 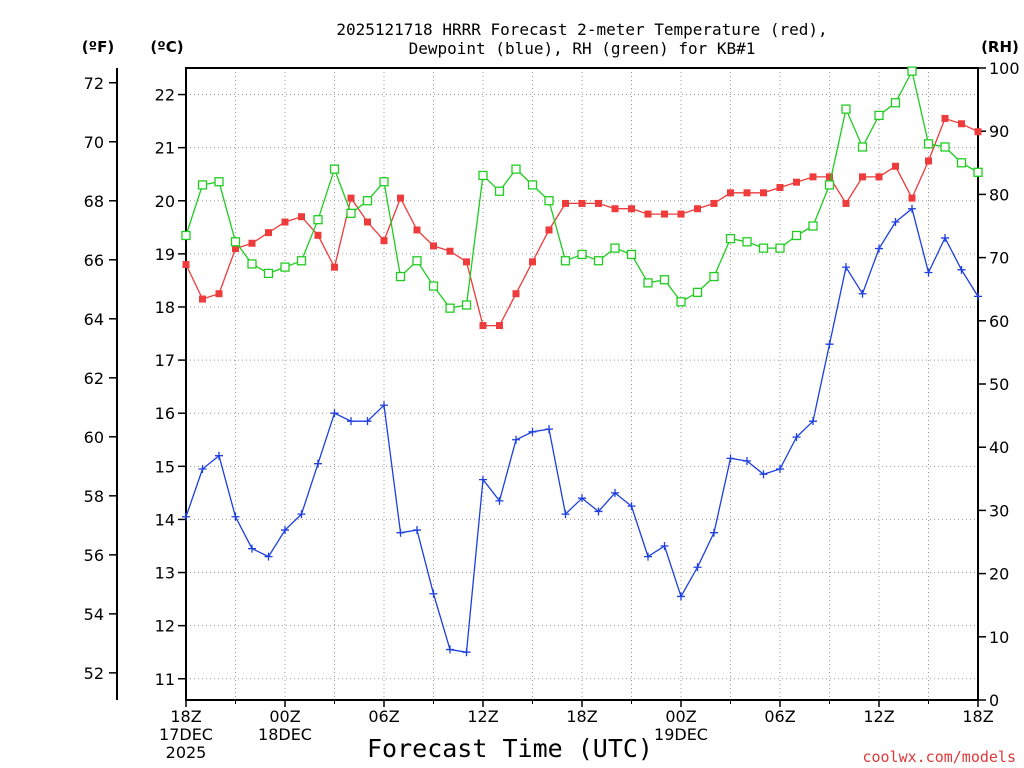 What do you see at coordinates (166, 47) in the screenshot?
I see `celsius-unit-label: (ºC)` at bounding box center [166, 47].